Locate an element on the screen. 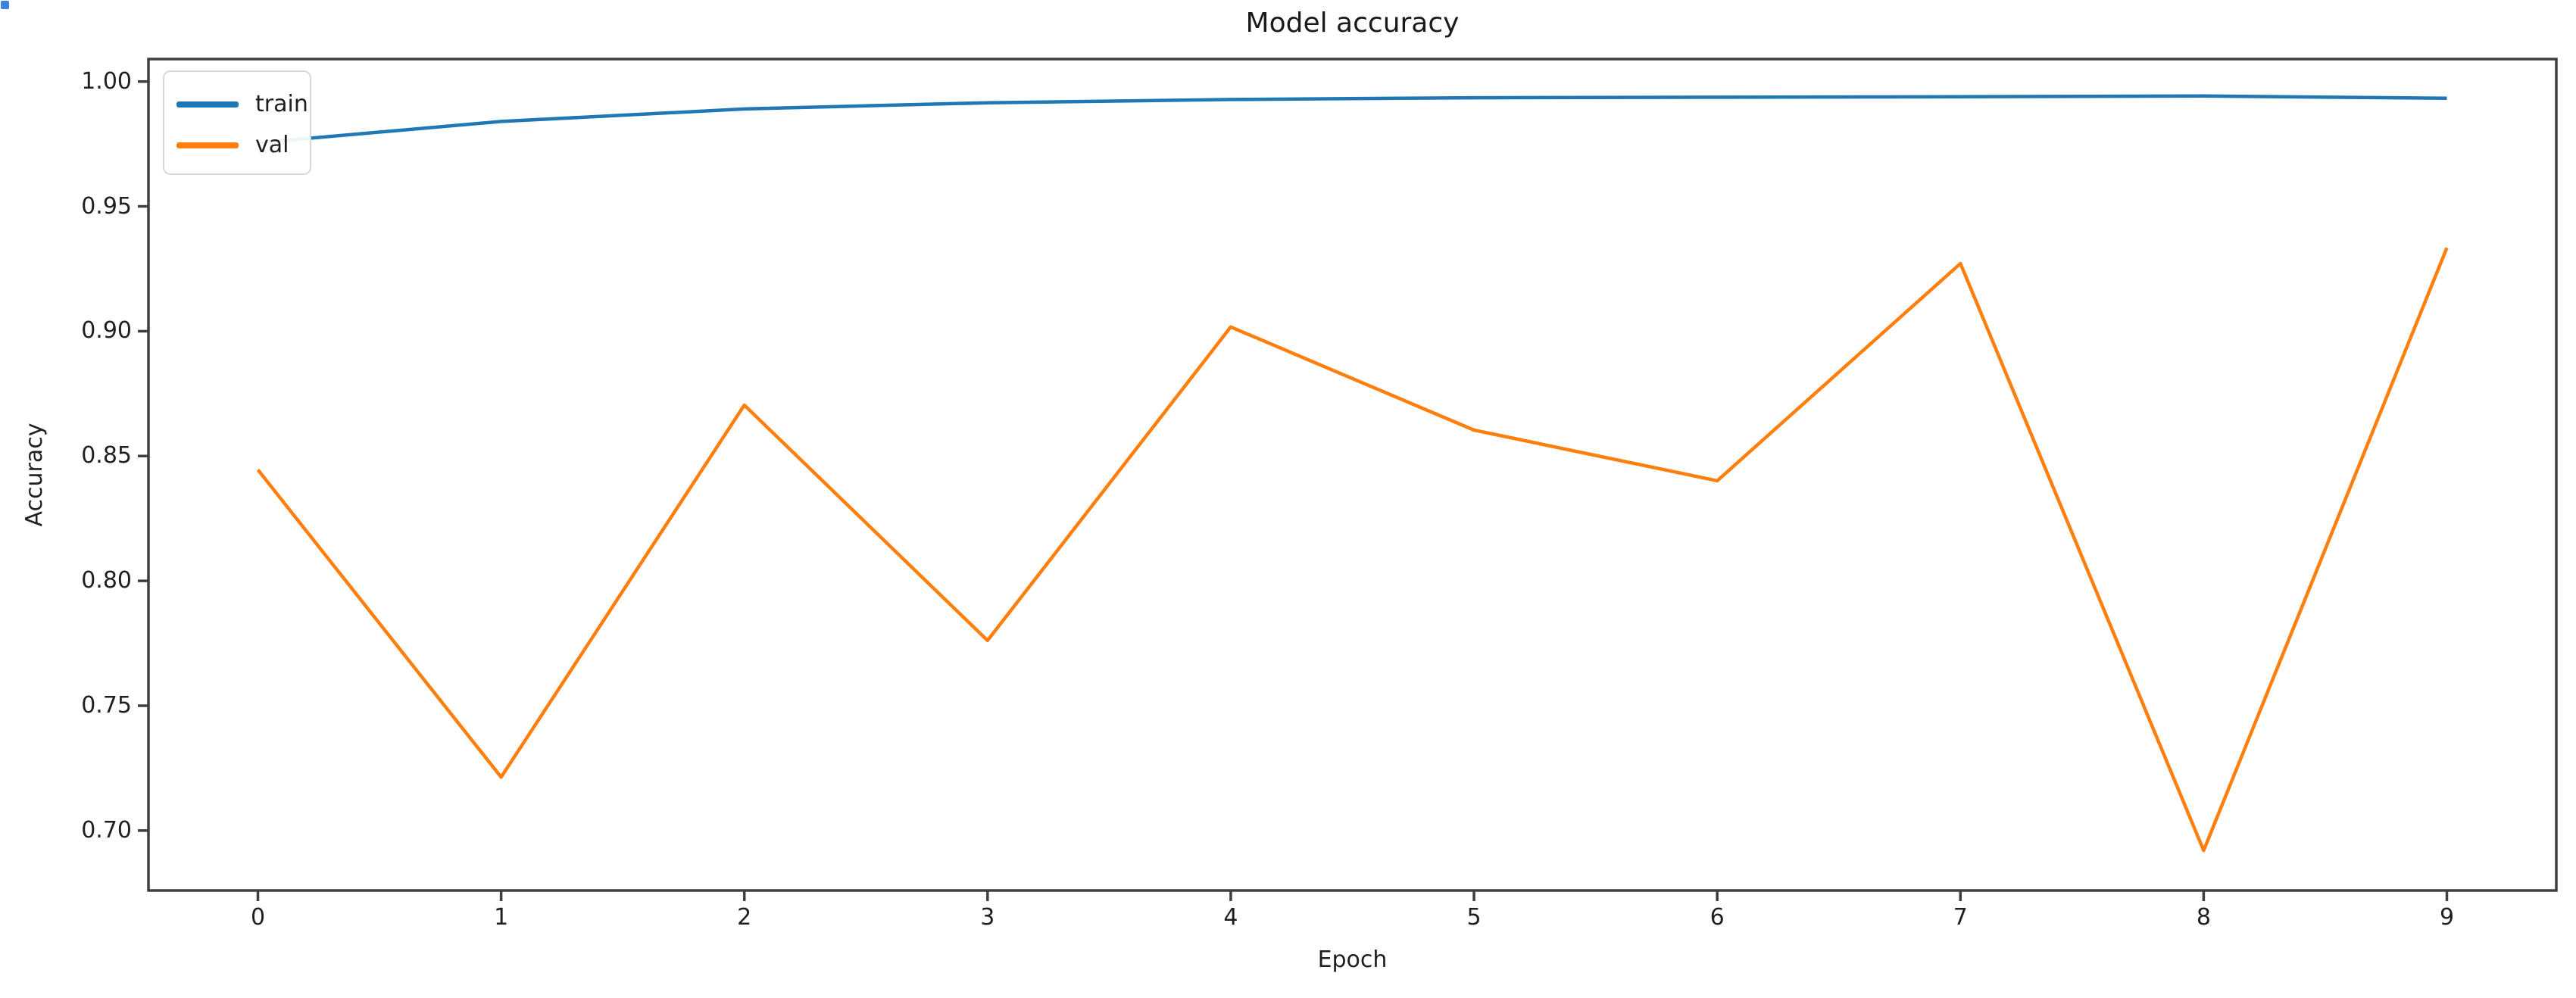 This screenshot has height=998, width=2576. y-tick-label: 0.95 is located at coordinates (107, 206).